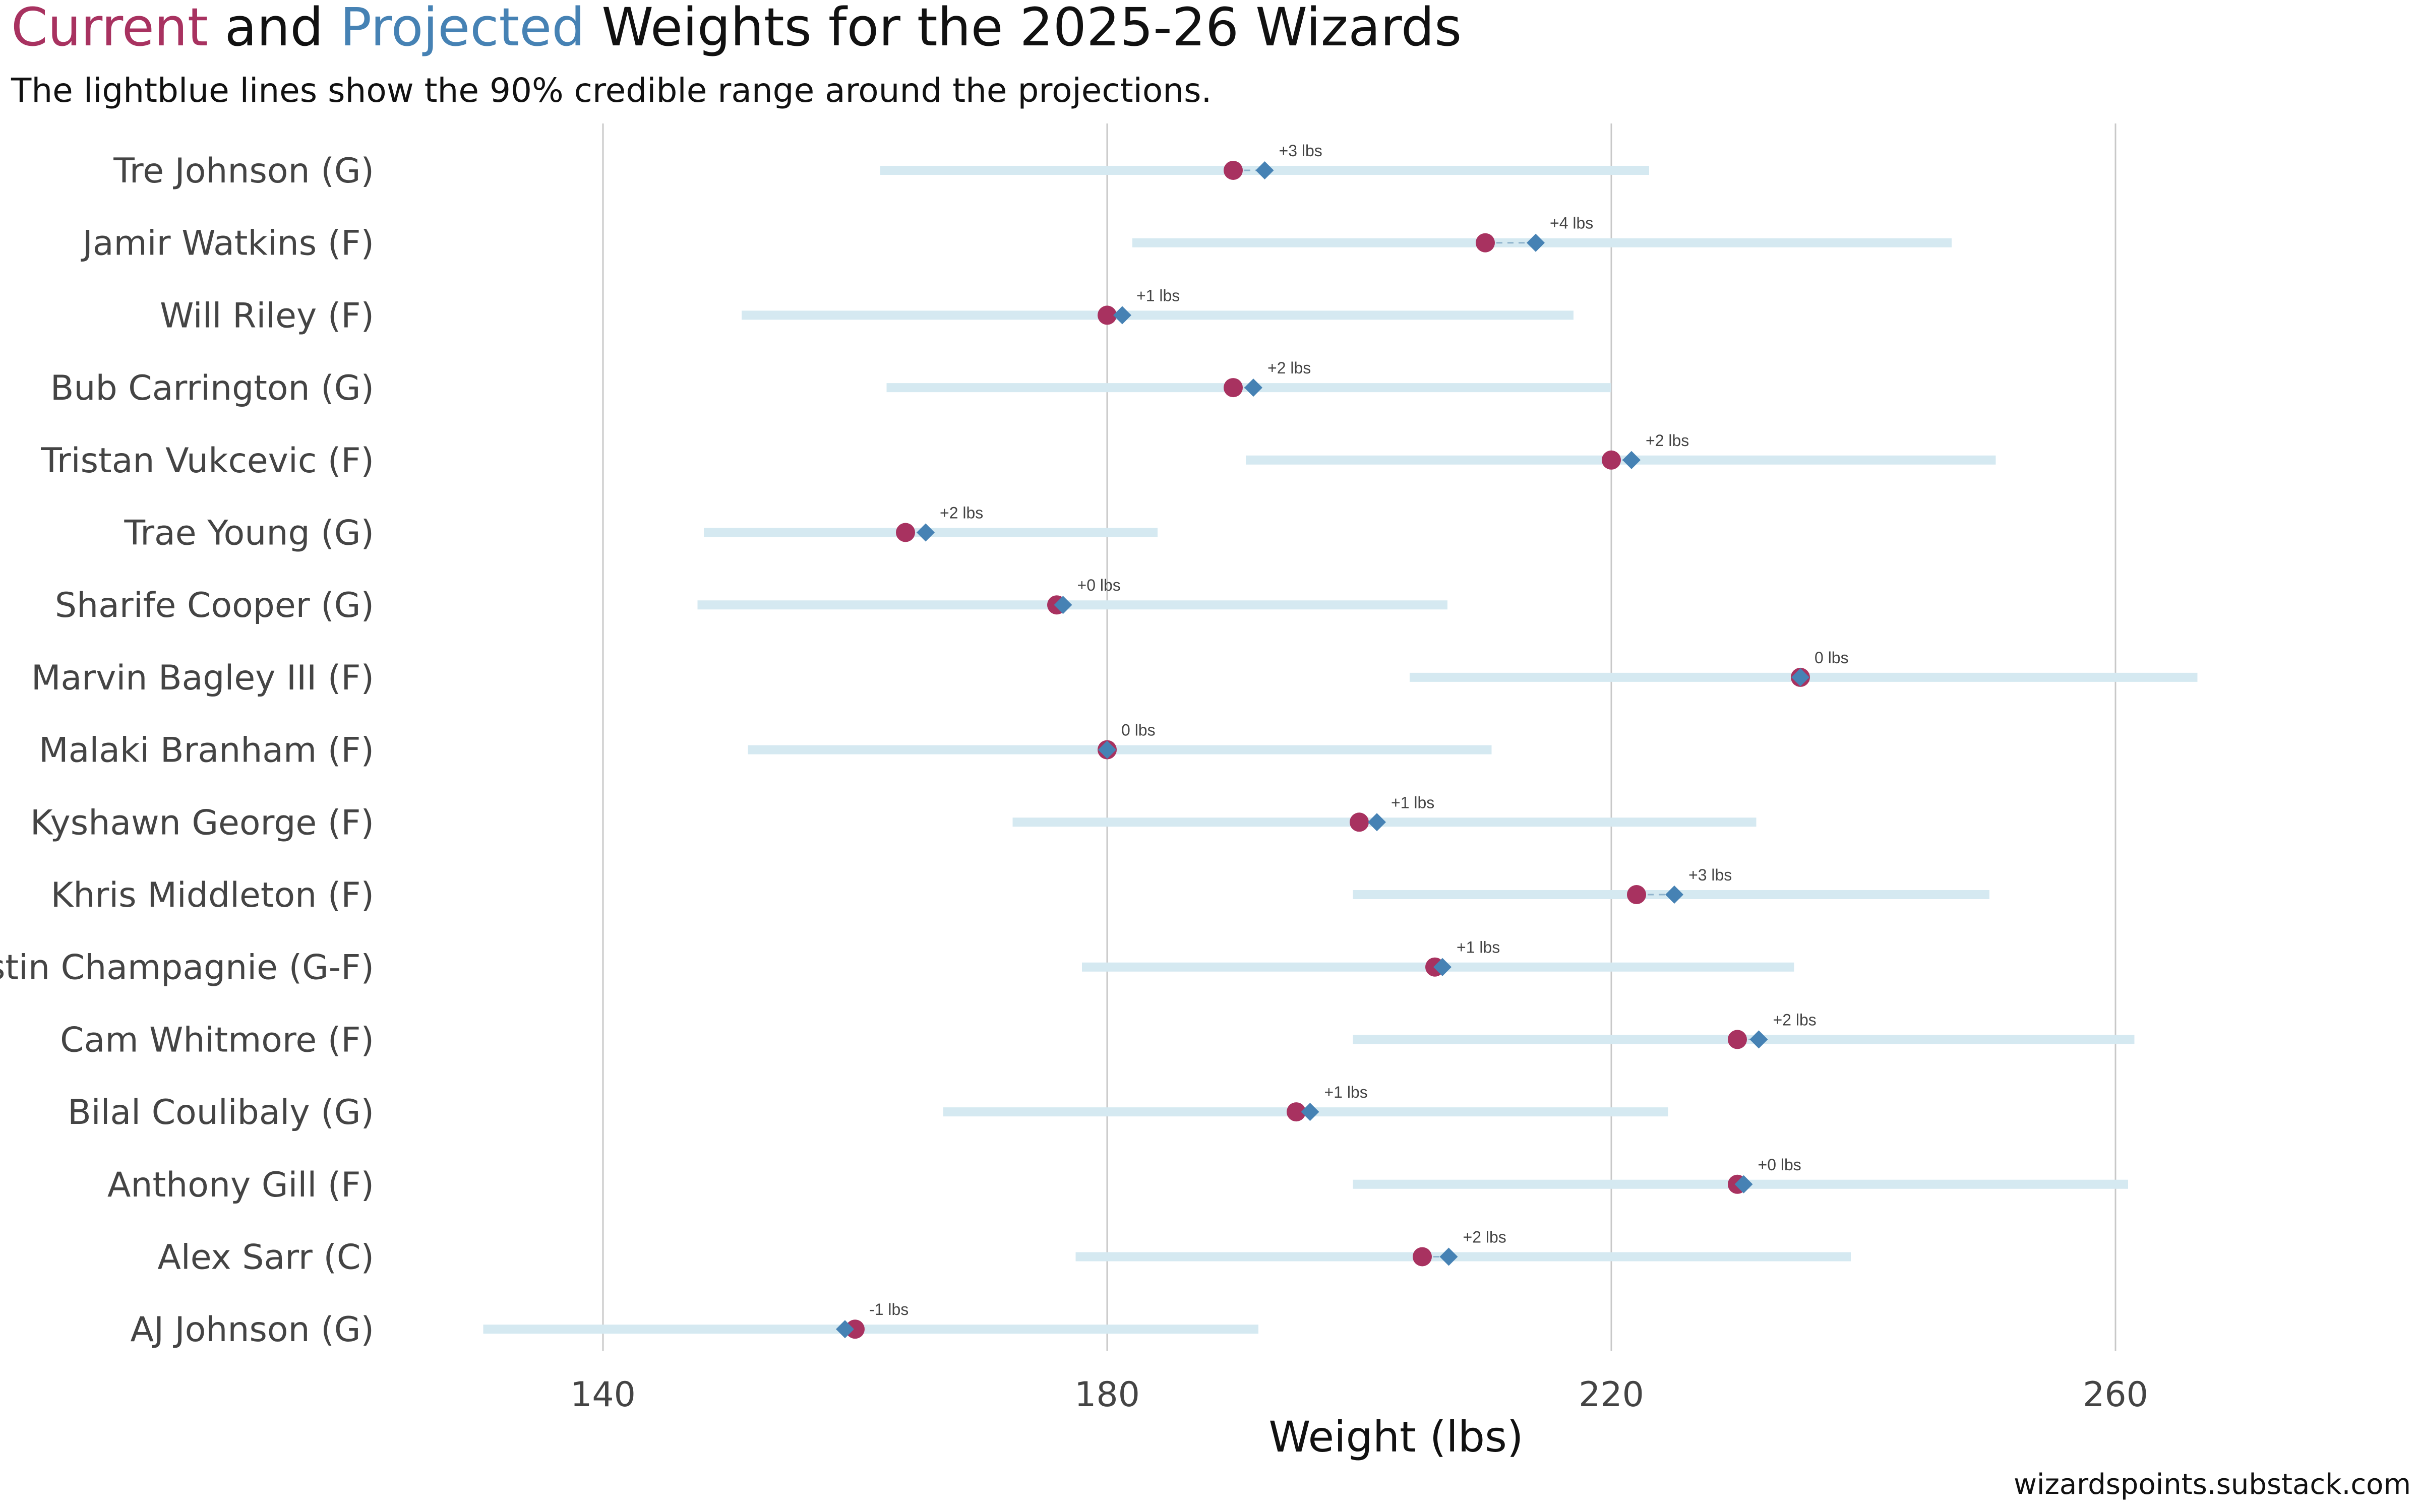 Image resolution: width=2420 pixels, height=1512 pixels. I want to click on projected-point-bub-carrington-g, so click(1253, 388).